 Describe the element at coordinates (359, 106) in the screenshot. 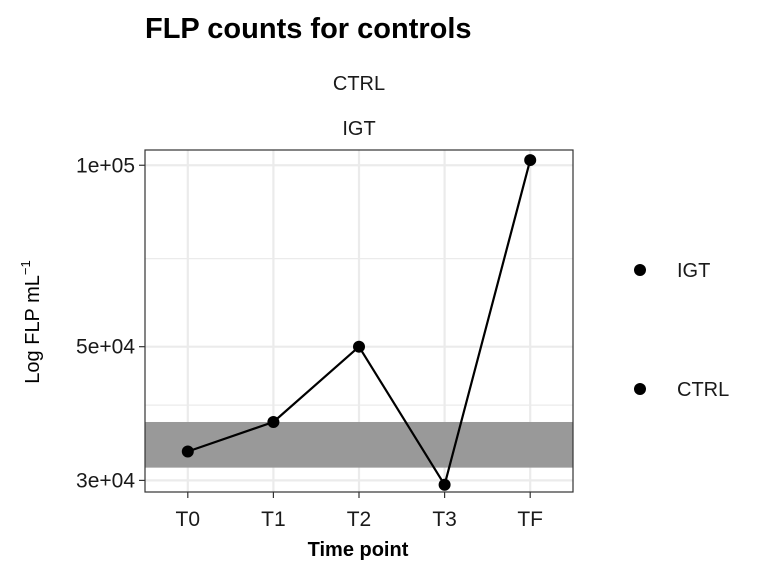

I see `facet-strips: CTRL IGT` at that location.